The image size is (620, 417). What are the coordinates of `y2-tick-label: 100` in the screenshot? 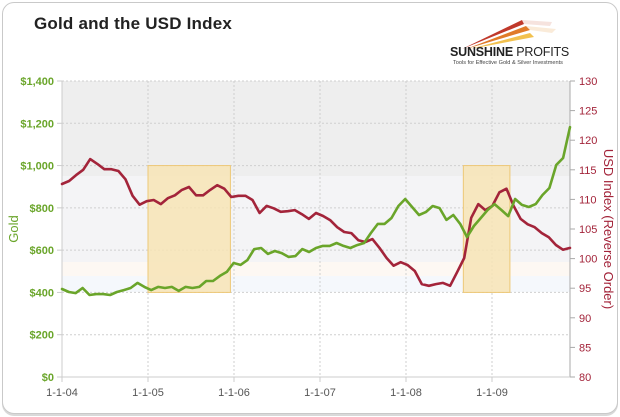 It's located at (588, 260).